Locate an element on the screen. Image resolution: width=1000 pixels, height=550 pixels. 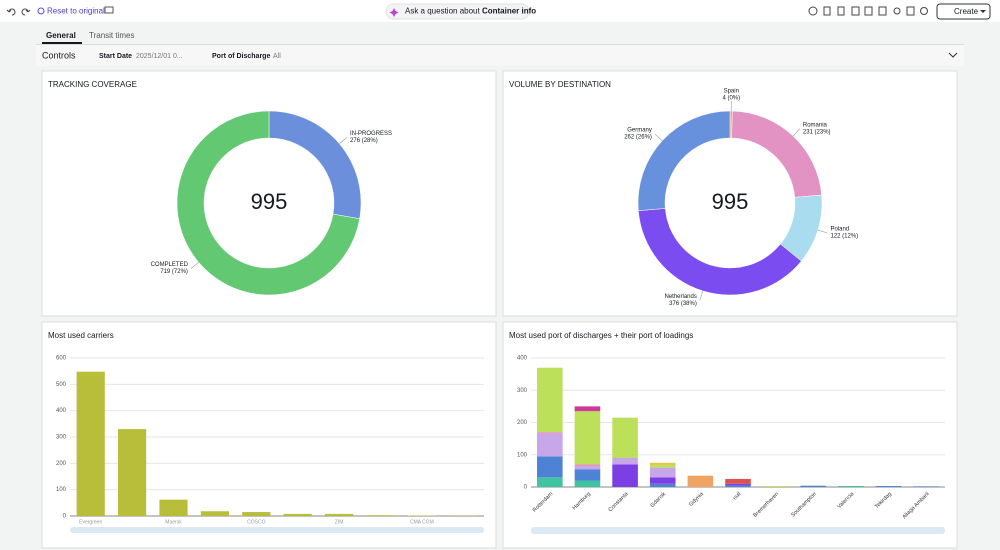
ask-subject: Container info is located at coordinates (509, 11).